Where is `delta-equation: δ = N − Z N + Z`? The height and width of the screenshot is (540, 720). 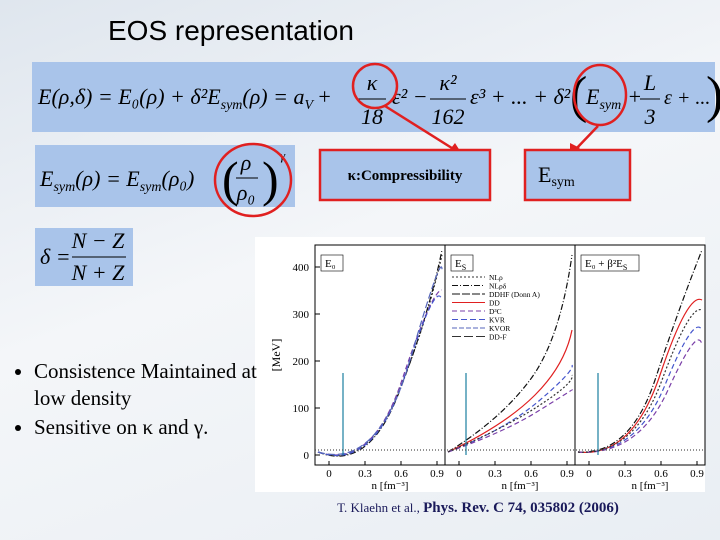 delta-equation: δ = N − Z N + Z is located at coordinates (83, 256).